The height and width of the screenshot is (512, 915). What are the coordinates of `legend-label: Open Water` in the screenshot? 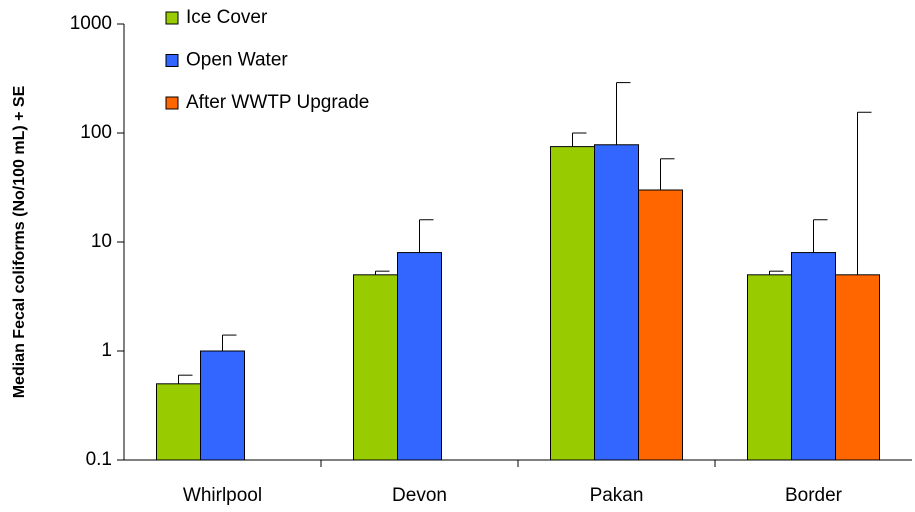 It's located at (237, 60).